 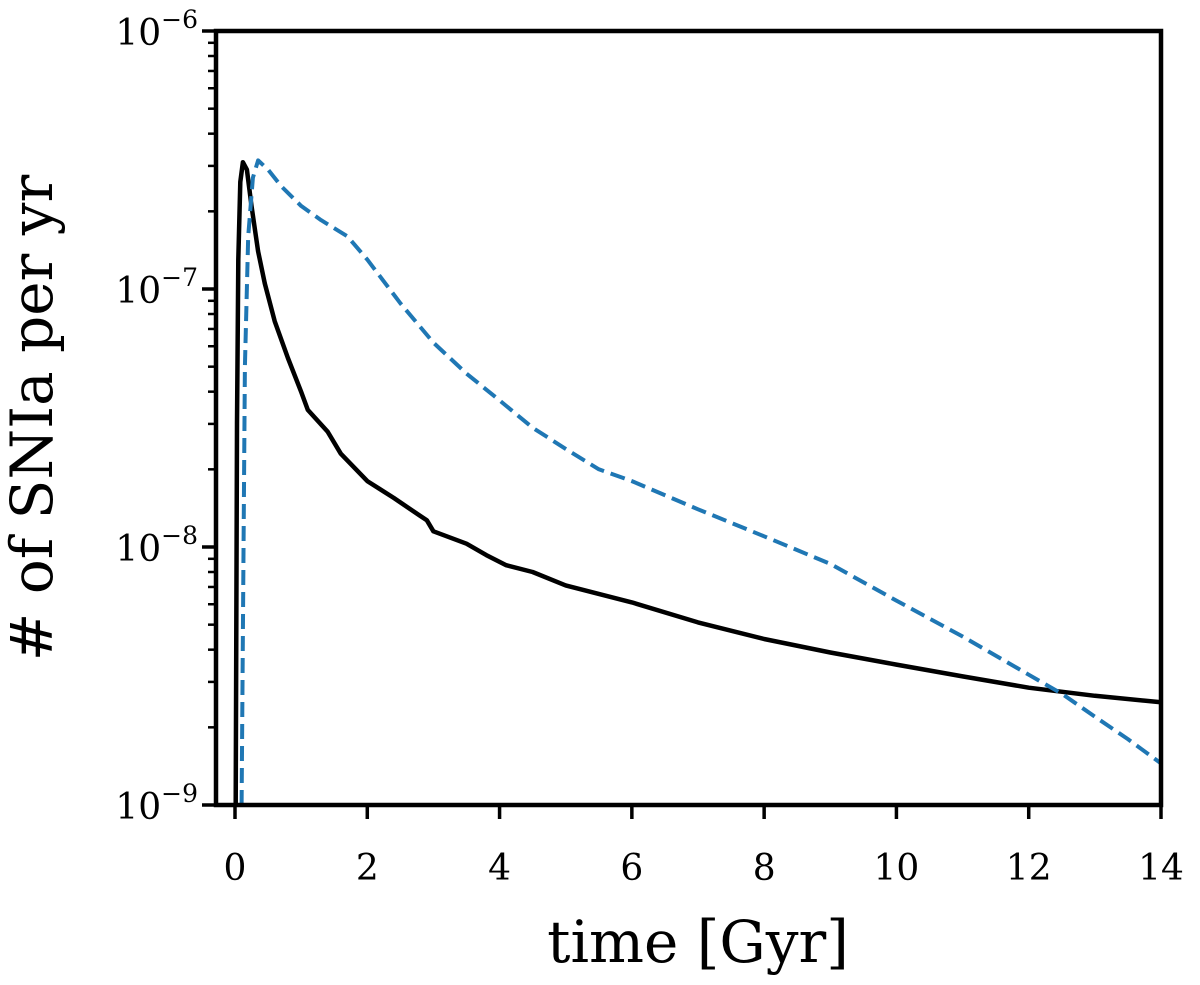 What do you see at coordinates (704, 847) in the screenshot?
I see `x-axis: 0 2 4 6 8 10 12 14` at bounding box center [704, 847].